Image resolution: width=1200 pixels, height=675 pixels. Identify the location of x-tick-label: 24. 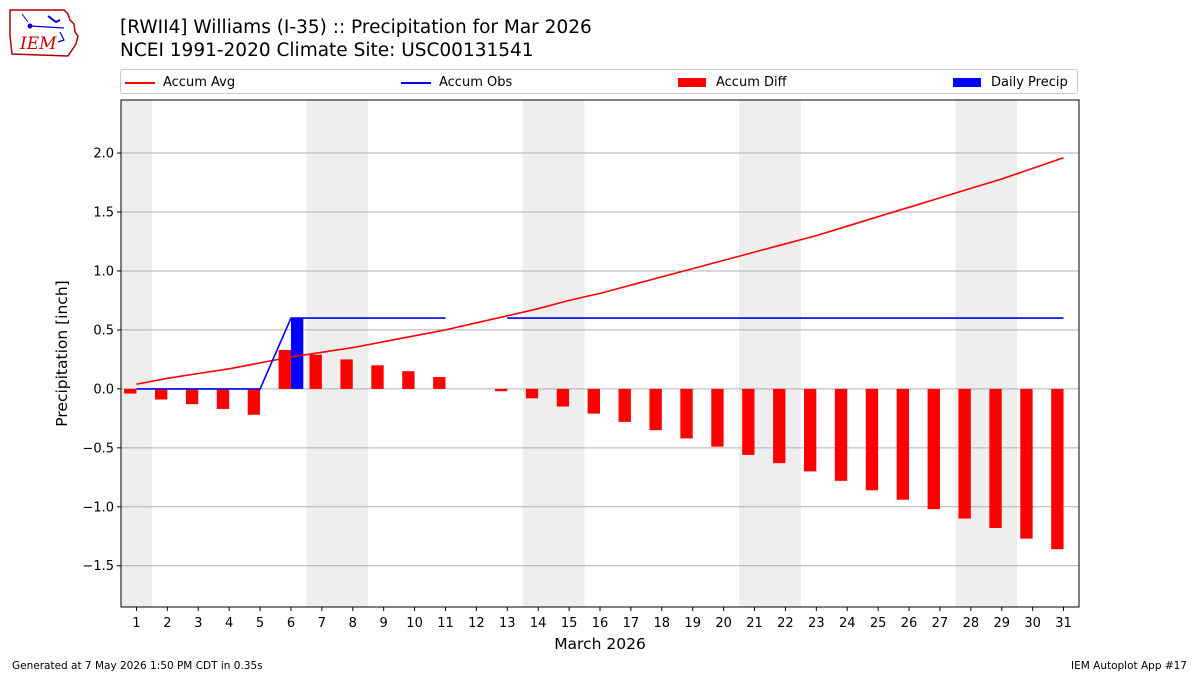
(847, 623).